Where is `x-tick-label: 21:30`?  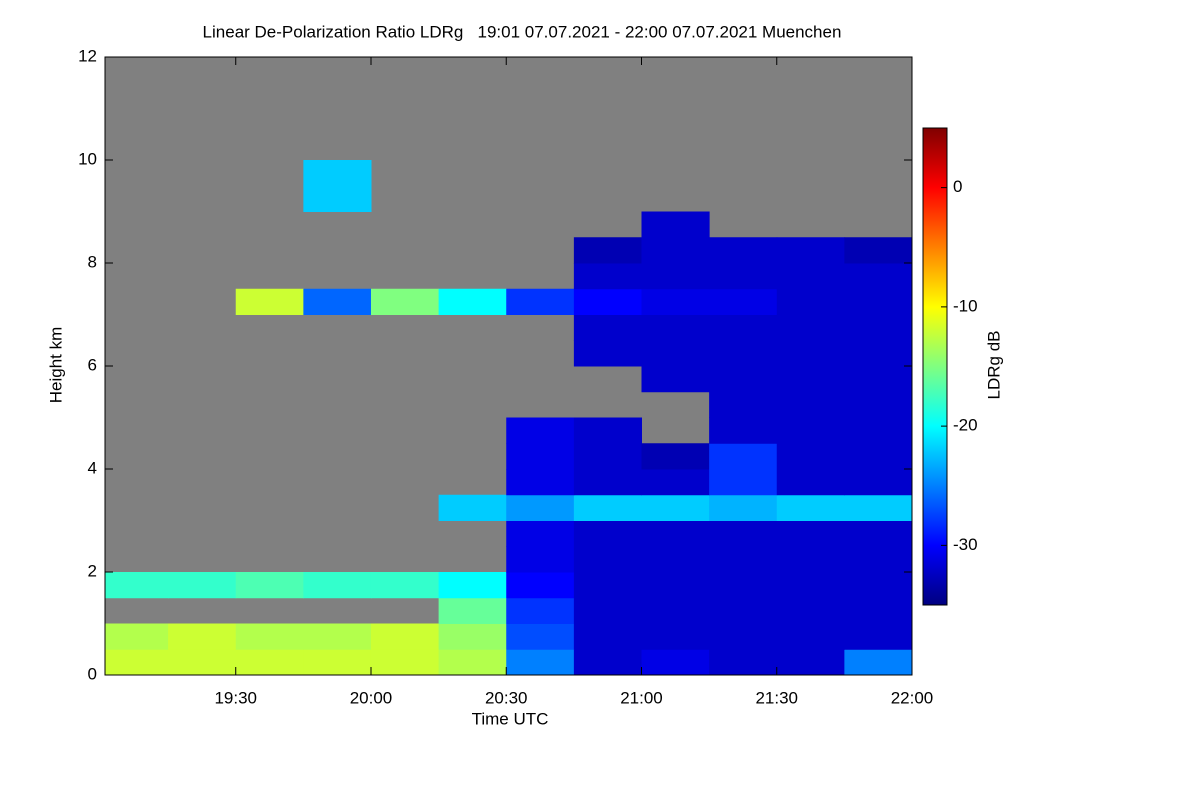 x-tick-label: 21:30 is located at coordinates (776, 697).